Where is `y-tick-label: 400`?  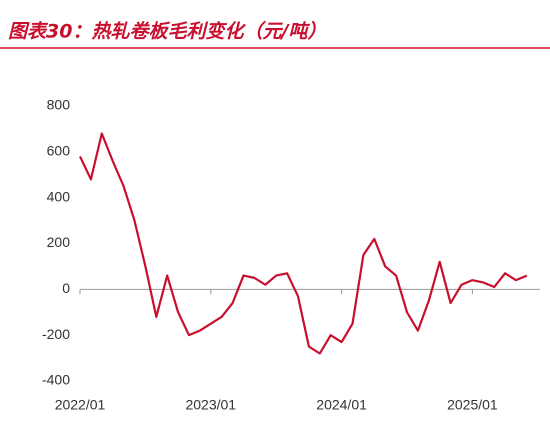 y-tick-label: 400 is located at coordinates (59, 196).